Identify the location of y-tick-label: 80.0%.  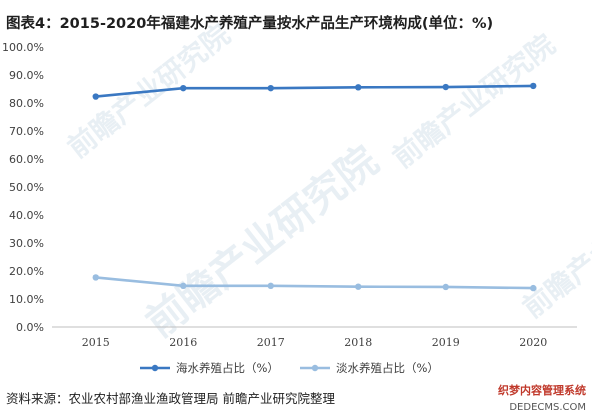
(26, 103).